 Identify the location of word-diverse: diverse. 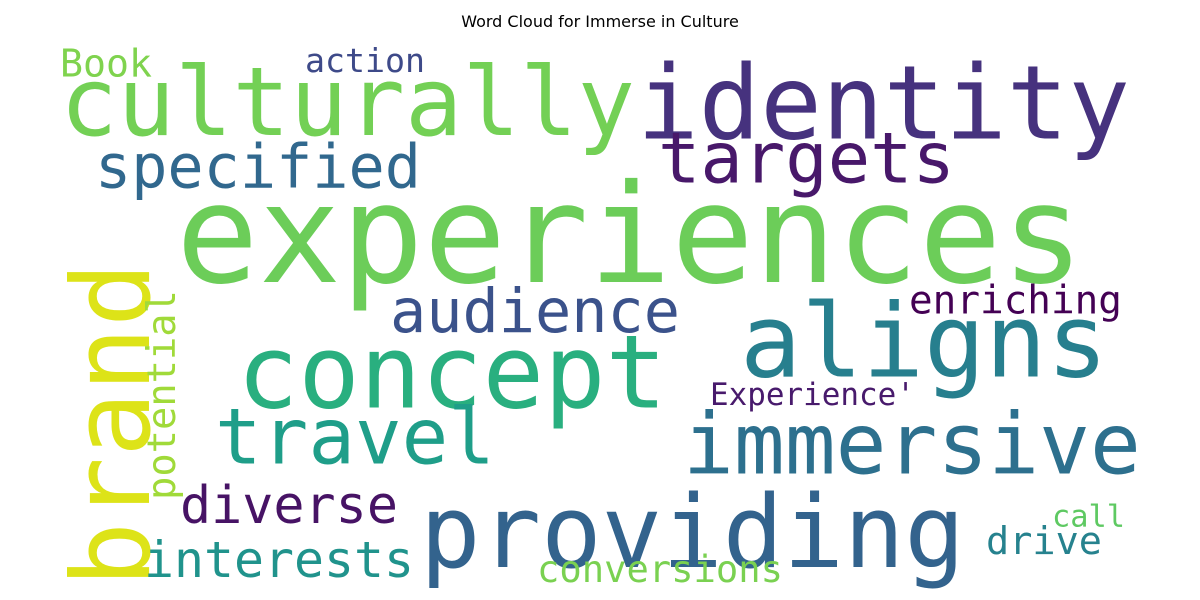
(289, 506).